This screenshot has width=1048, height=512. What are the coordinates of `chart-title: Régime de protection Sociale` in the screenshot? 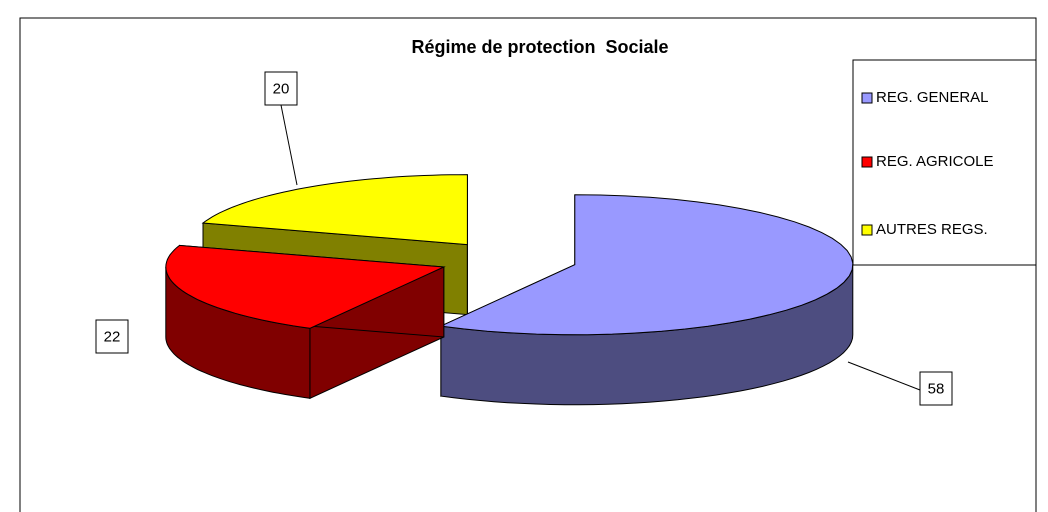 It's located at (539, 47).